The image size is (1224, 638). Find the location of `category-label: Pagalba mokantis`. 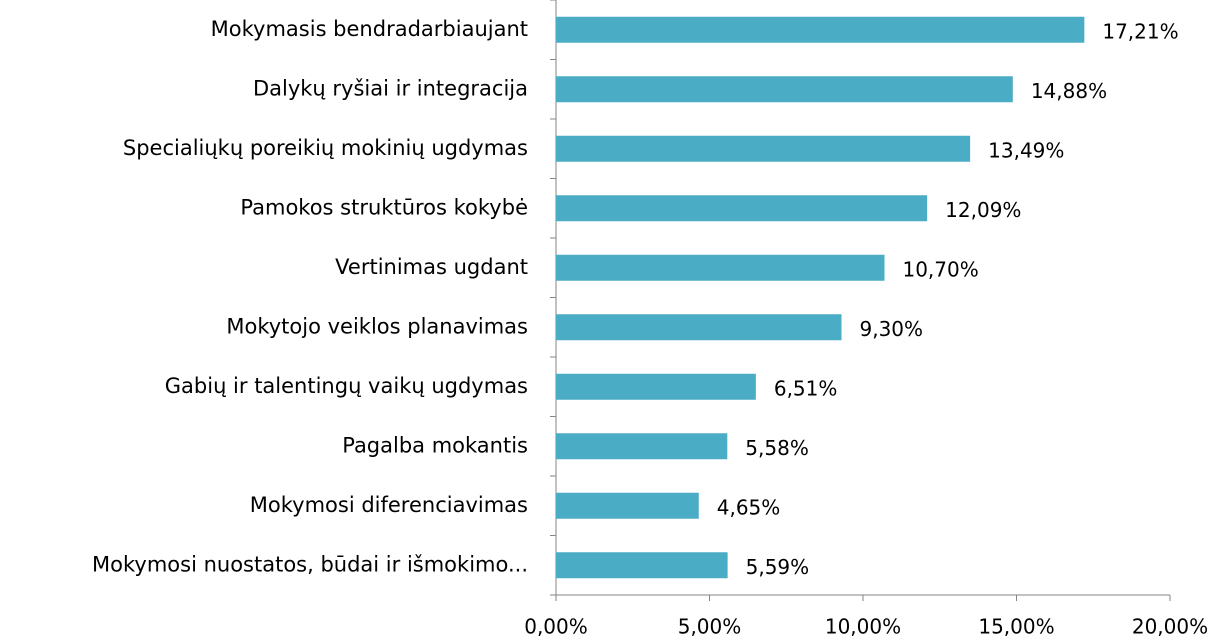

category-label: Pagalba mokantis is located at coordinates (435, 445).